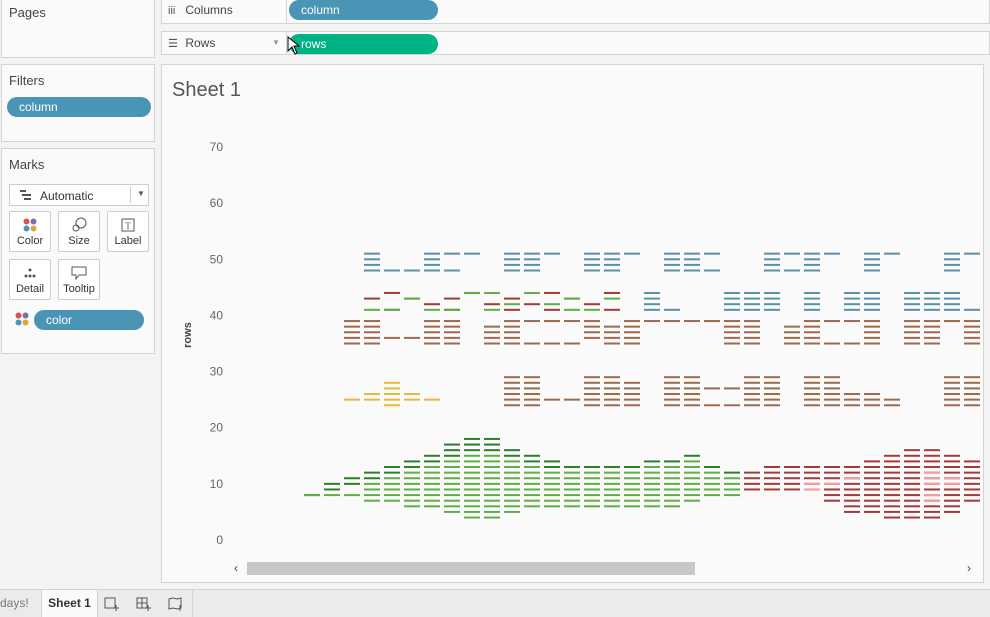  What do you see at coordinates (79, 225) in the screenshot?
I see `size-icon` at bounding box center [79, 225].